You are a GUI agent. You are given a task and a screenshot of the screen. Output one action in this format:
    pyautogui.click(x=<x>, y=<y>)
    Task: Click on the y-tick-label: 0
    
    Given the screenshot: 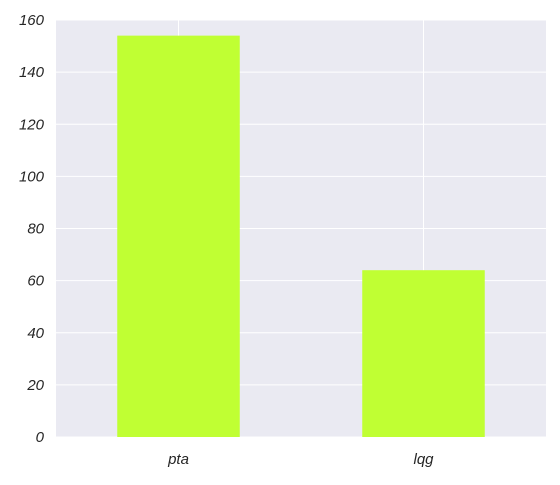 What is the action you would take?
    pyautogui.click(x=40, y=437)
    